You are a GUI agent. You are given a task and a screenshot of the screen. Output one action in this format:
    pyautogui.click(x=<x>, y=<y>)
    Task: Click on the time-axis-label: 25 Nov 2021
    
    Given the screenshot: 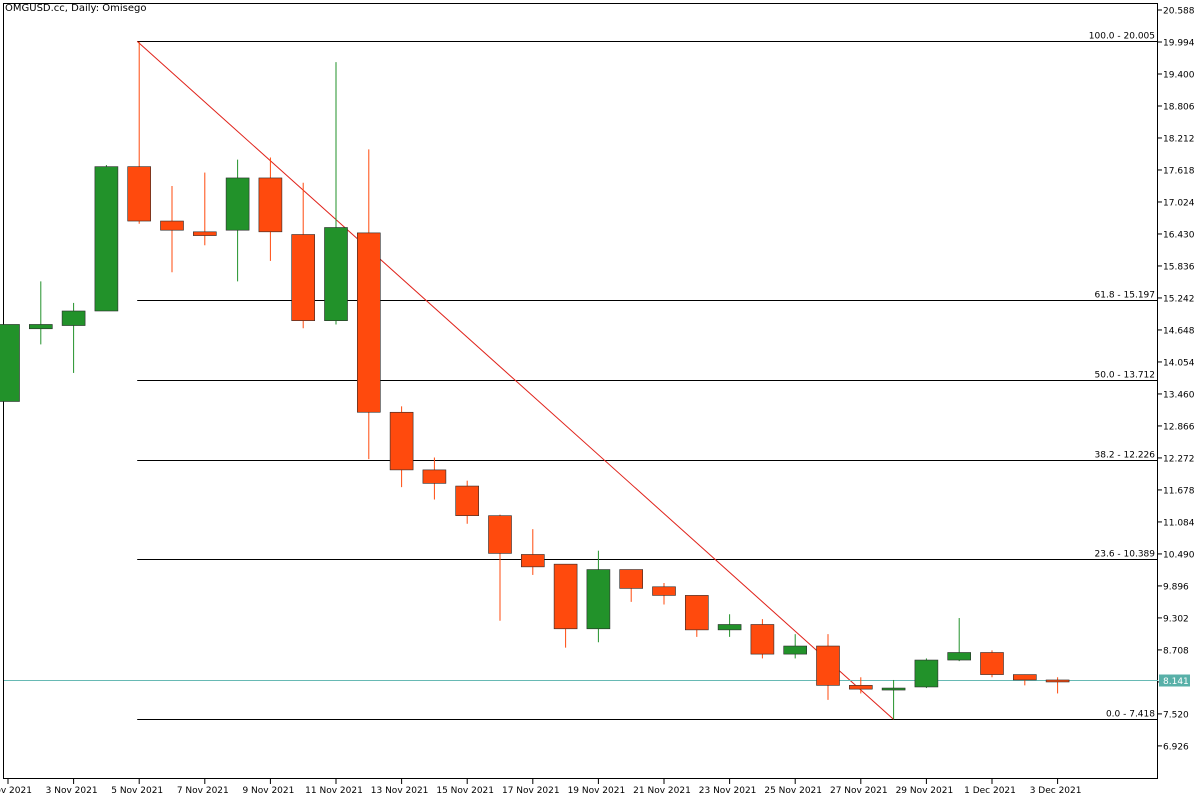 What is the action you would take?
    pyautogui.click(x=793, y=791)
    